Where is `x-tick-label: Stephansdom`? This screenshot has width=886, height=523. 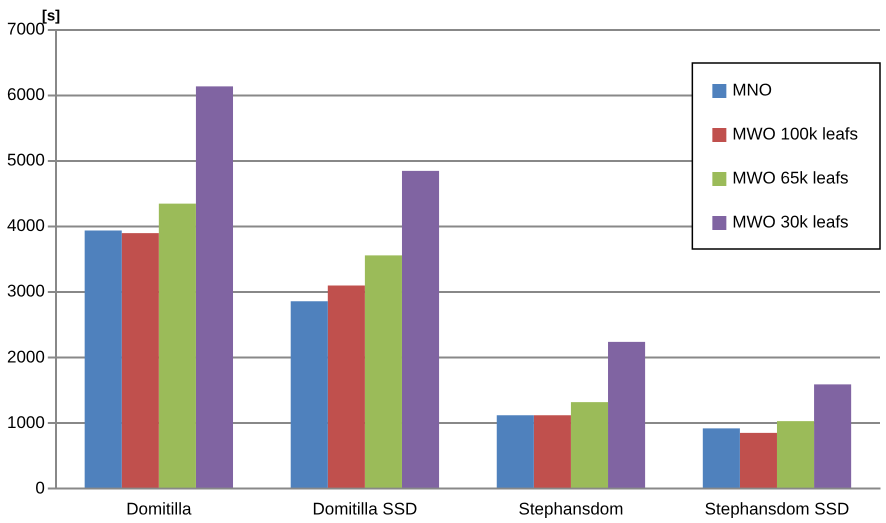
x-tick-label: Stephansdom is located at coordinates (571, 508).